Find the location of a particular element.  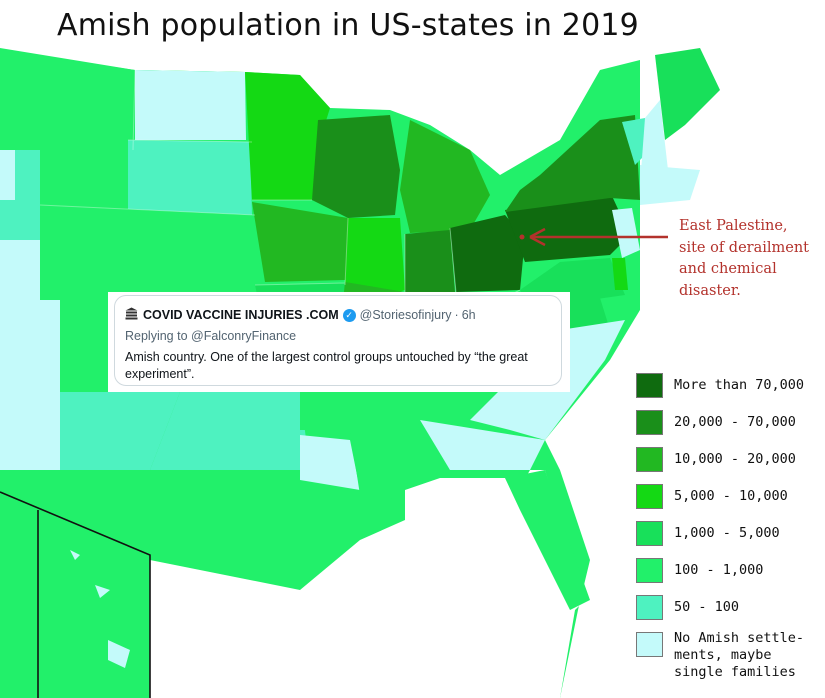

state-pennsylvania is located at coordinates (567, 229).